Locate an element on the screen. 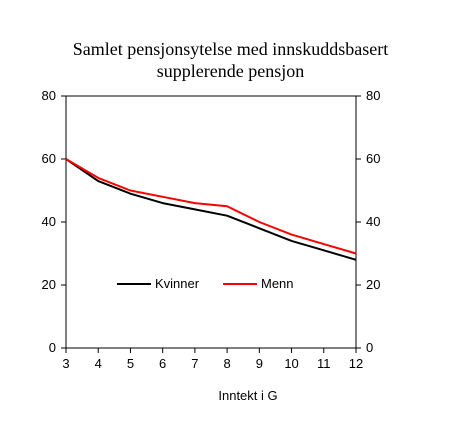 Image resolution: width=461 pixels, height=429 pixels. right-y-tick-label: 40 is located at coordinates (373, 221).